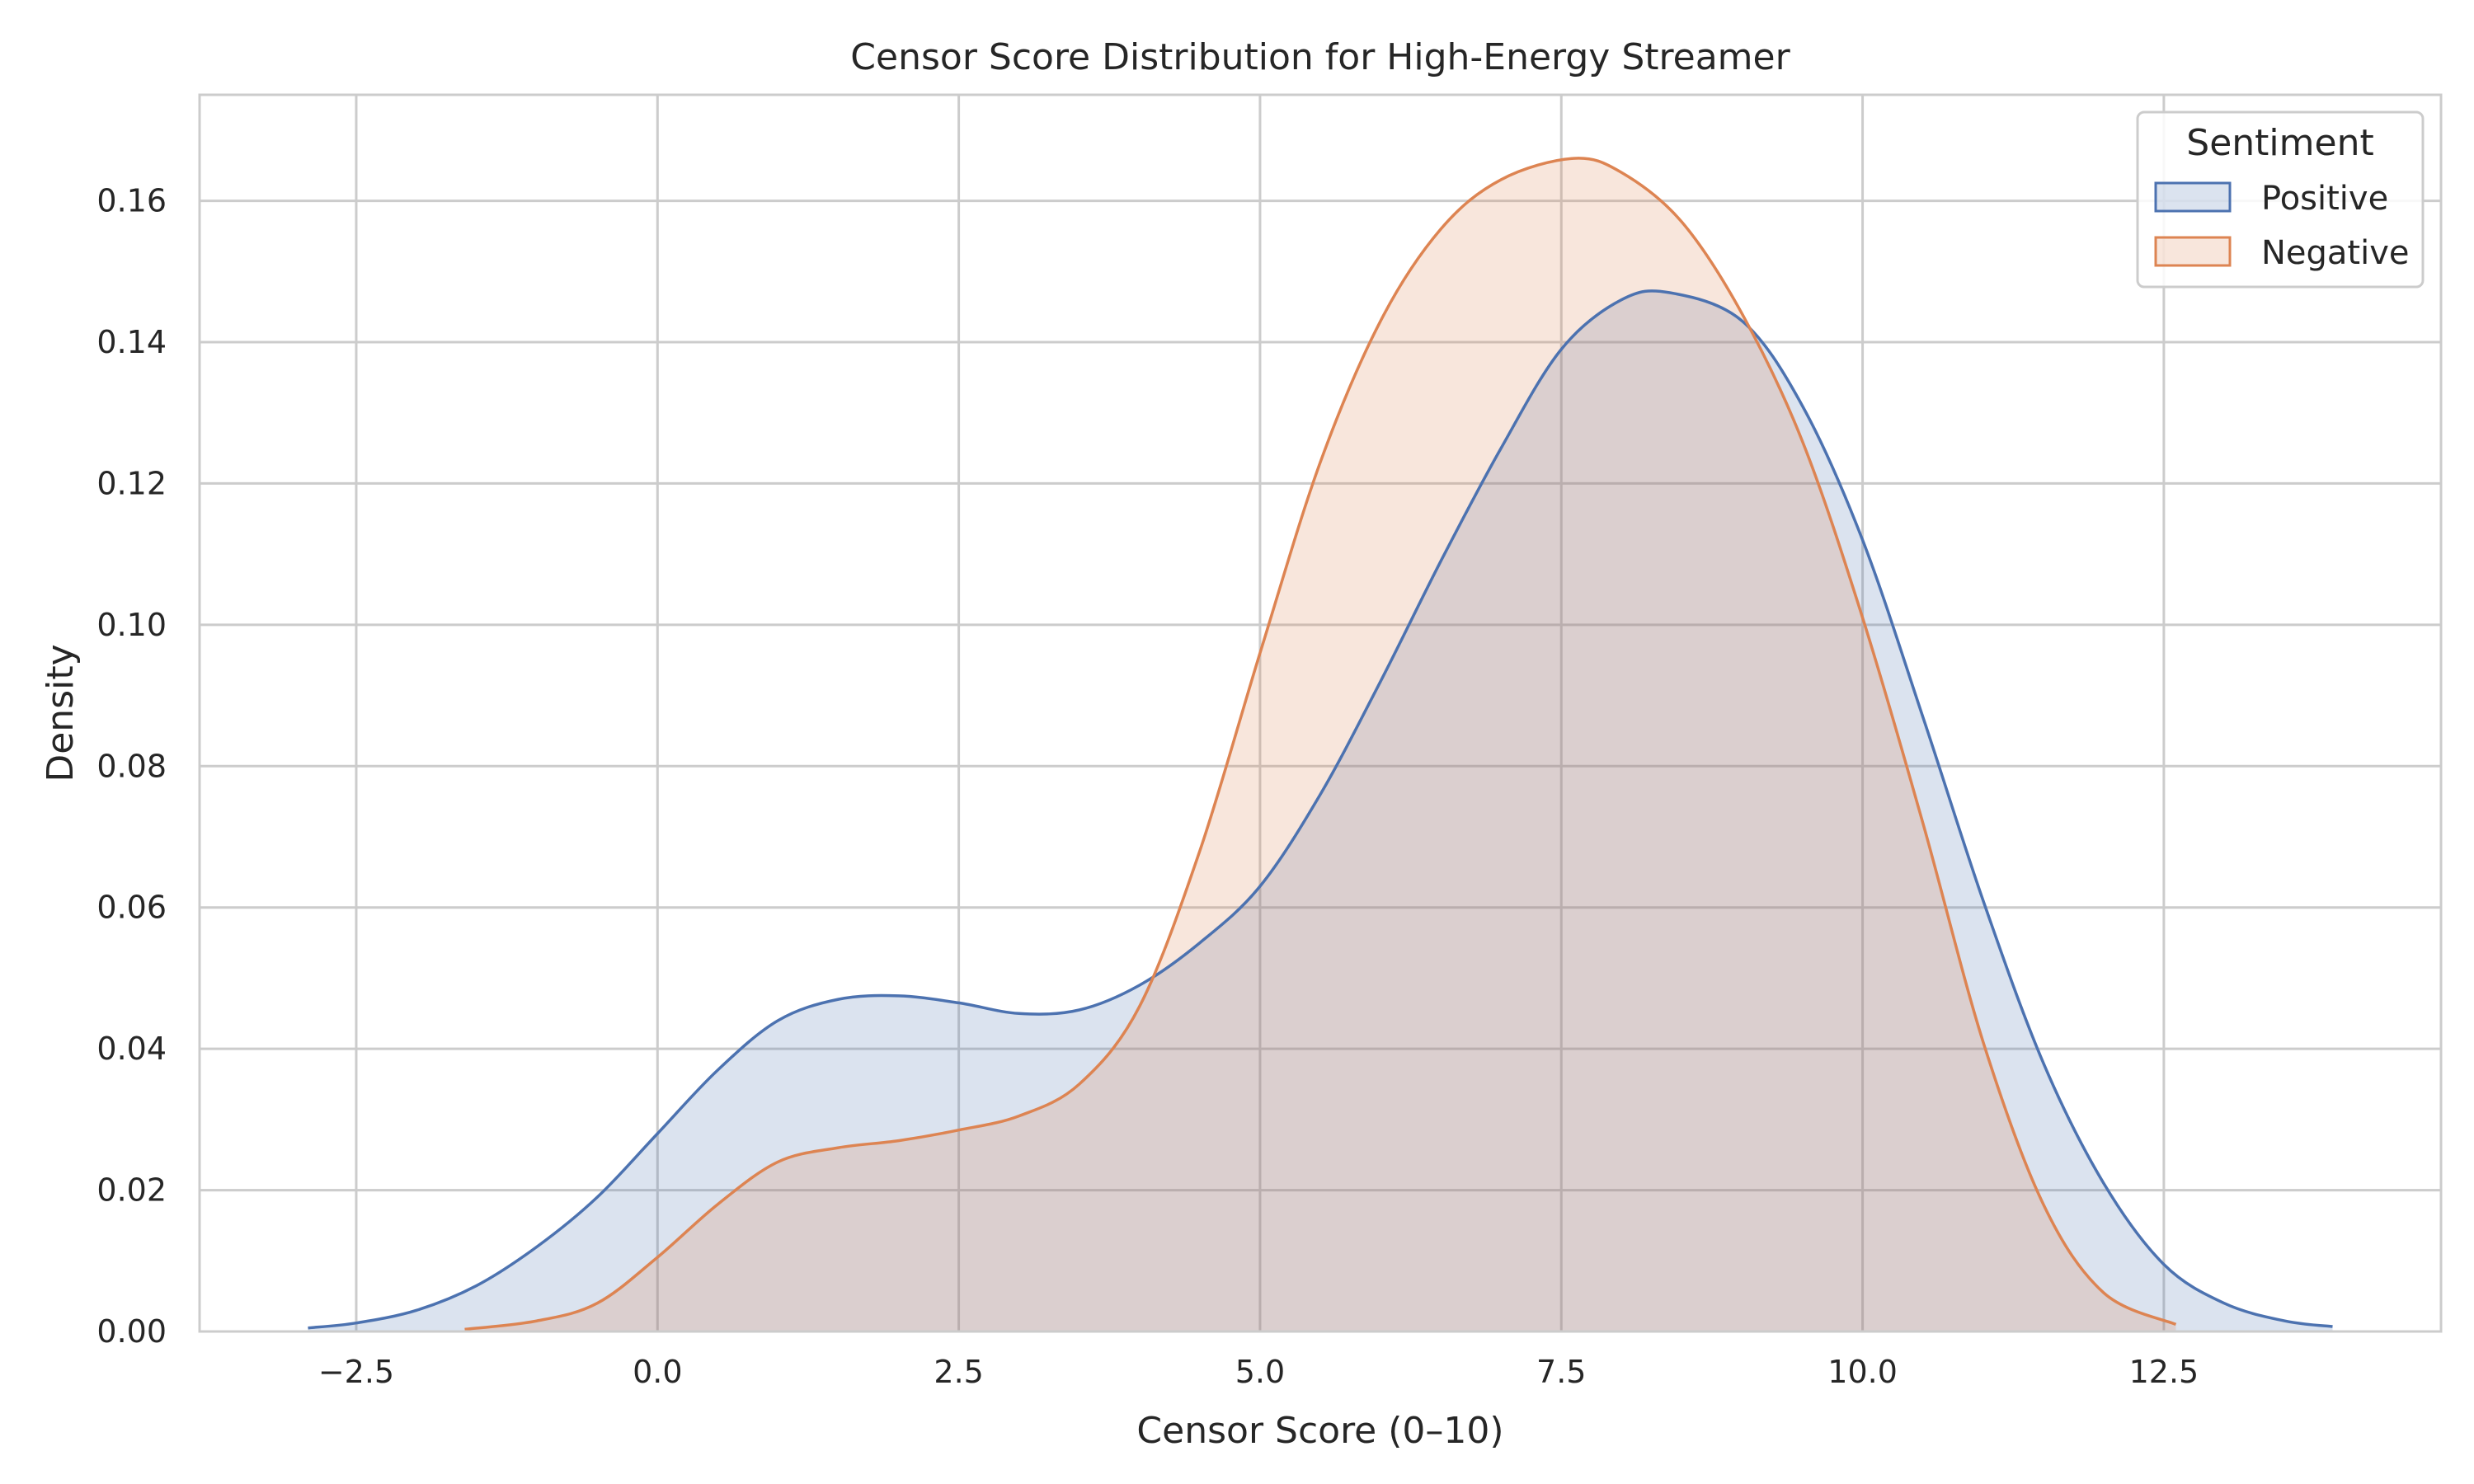  What do you see at coordinates (958, 1372) in the screenshot?
I see `x-tick-label: 2.5` at bounding box center [958, 1372].